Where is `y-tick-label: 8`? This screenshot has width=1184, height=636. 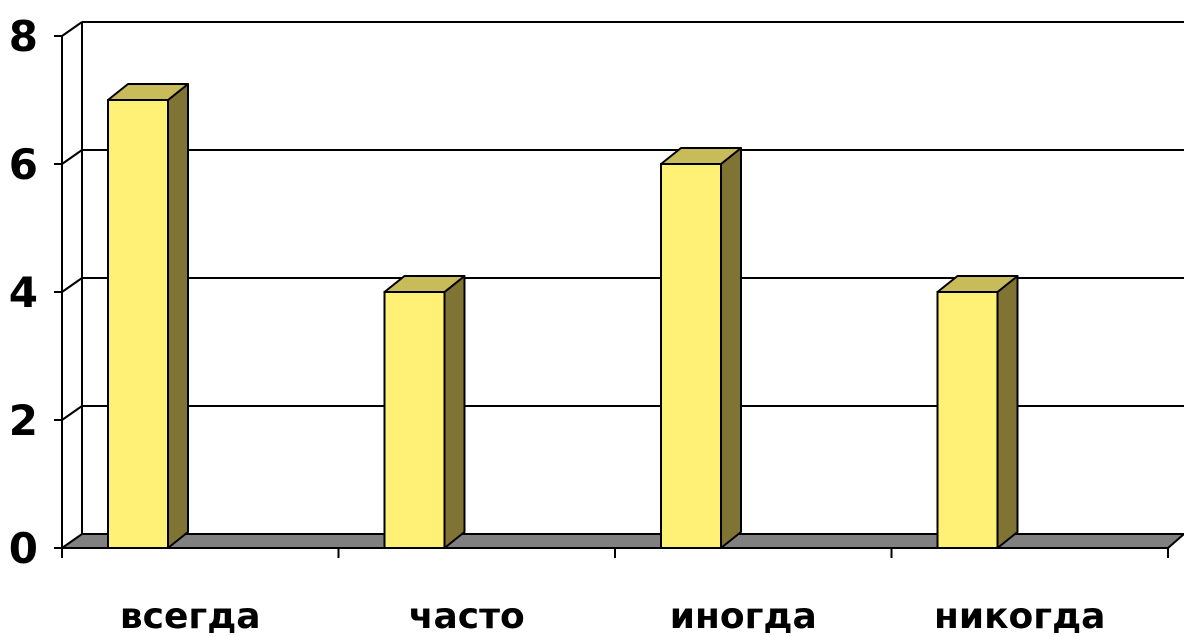 y-tick-label: 8 is located at coordinates (23, 36).